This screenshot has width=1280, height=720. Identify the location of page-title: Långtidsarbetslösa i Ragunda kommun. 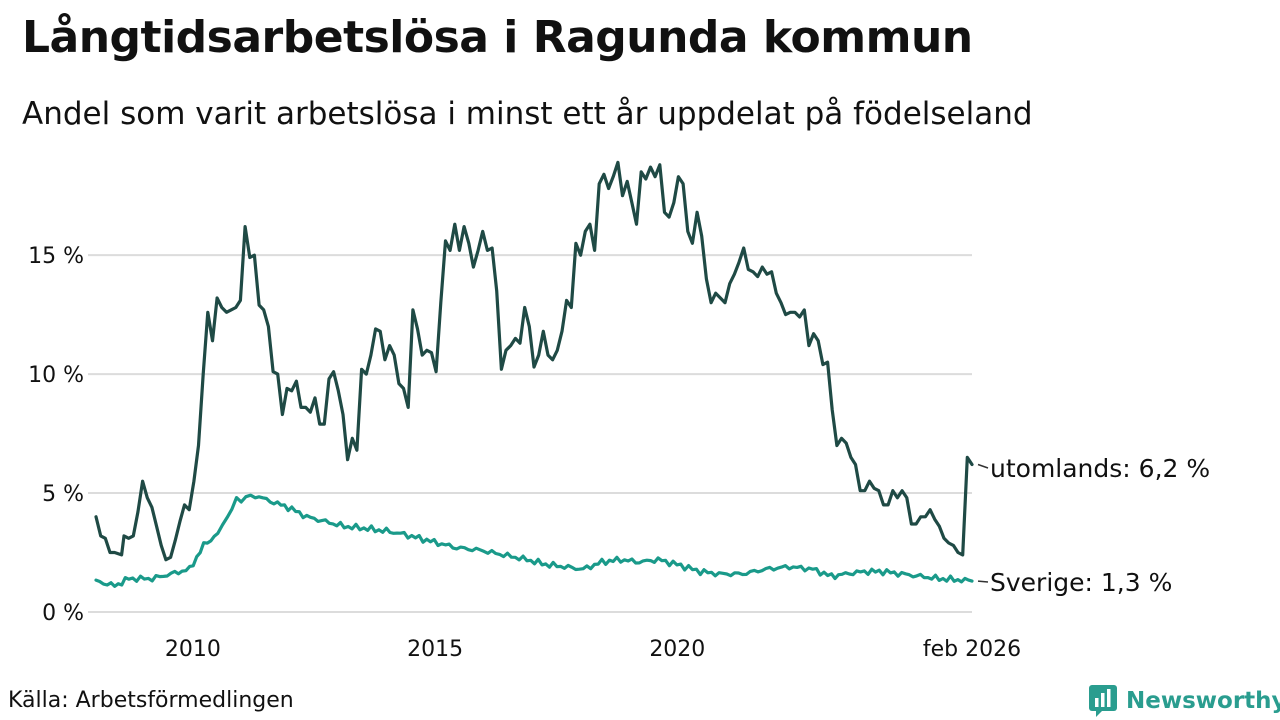
(497, 37).